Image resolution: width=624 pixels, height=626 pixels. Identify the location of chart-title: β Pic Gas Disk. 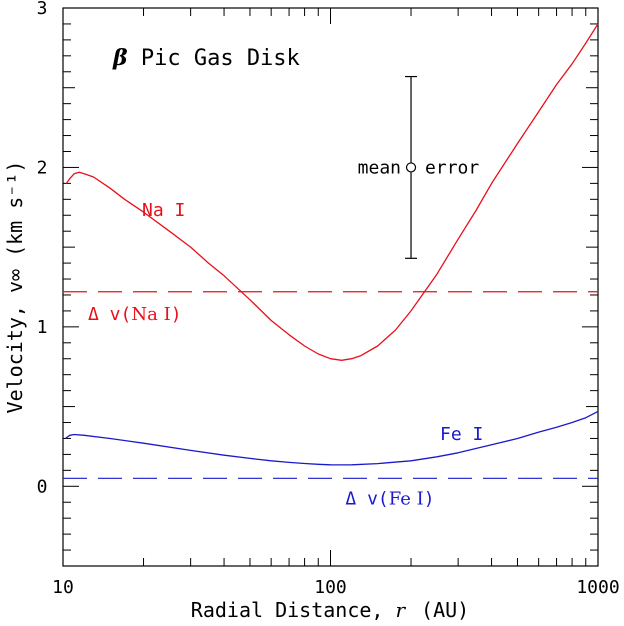
(206, 58).